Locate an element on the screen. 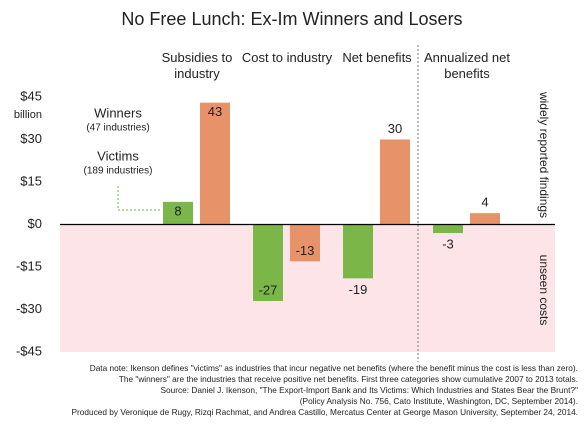 This screenshot has width=585, height=426. y-tick-label: $30 is located at coordinates (31, 138).